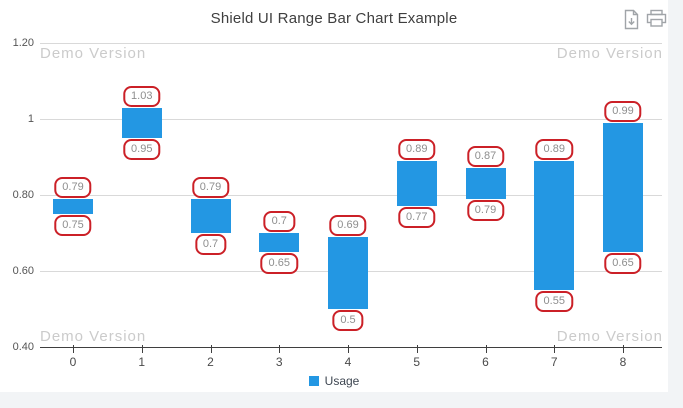  Describe the element at coordinates (334, 18) in the screenshot. I see `chart-title: Shield UI Range Bar Chart Example` at that location.